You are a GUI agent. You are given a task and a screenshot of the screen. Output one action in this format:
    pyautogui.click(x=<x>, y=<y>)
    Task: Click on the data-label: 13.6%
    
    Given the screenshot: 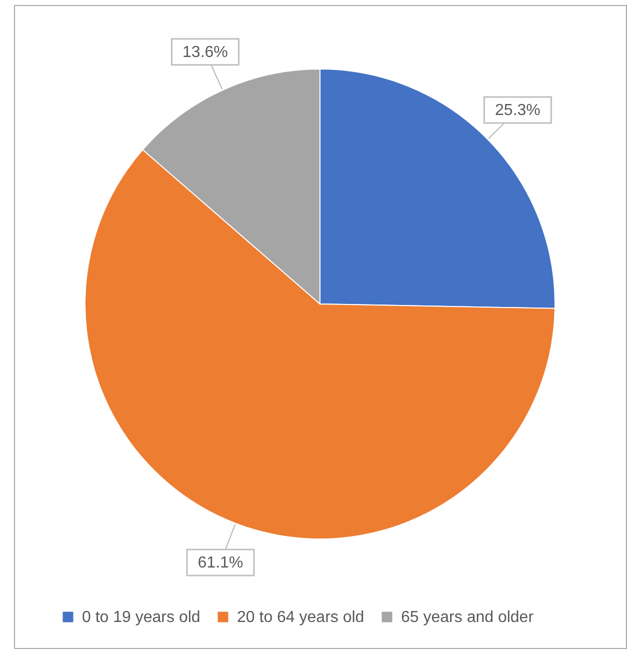 What is the action you would take?
    pyautogui.click(x=205, y=52)
    